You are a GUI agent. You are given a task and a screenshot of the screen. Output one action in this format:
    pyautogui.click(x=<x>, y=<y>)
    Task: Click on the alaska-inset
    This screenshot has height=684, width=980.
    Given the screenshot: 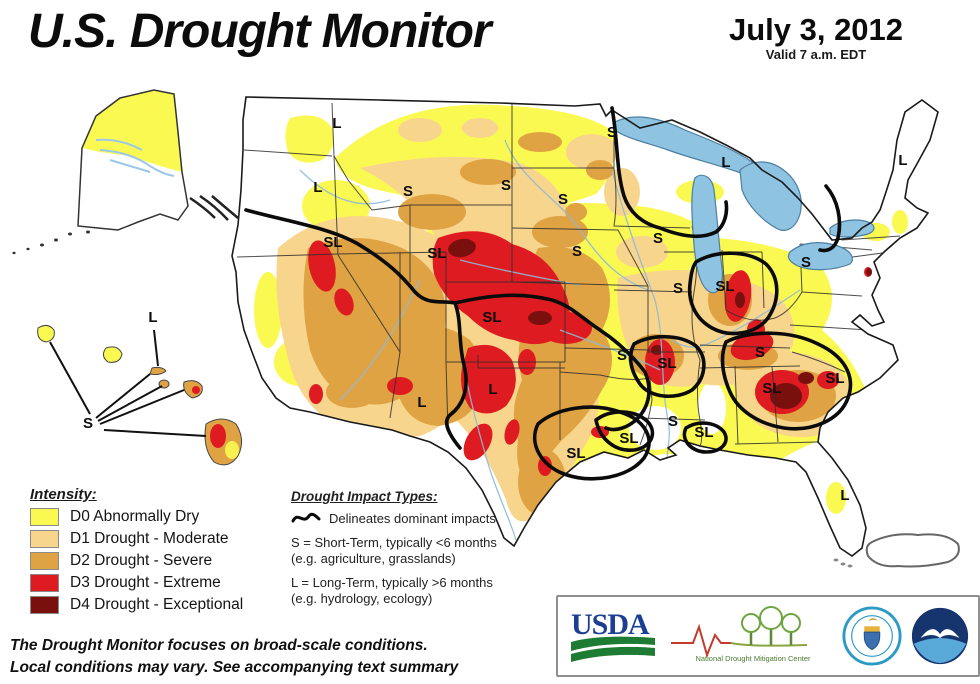 What is the action you would take?
    pyautogui.click(x=125, y=172)
    